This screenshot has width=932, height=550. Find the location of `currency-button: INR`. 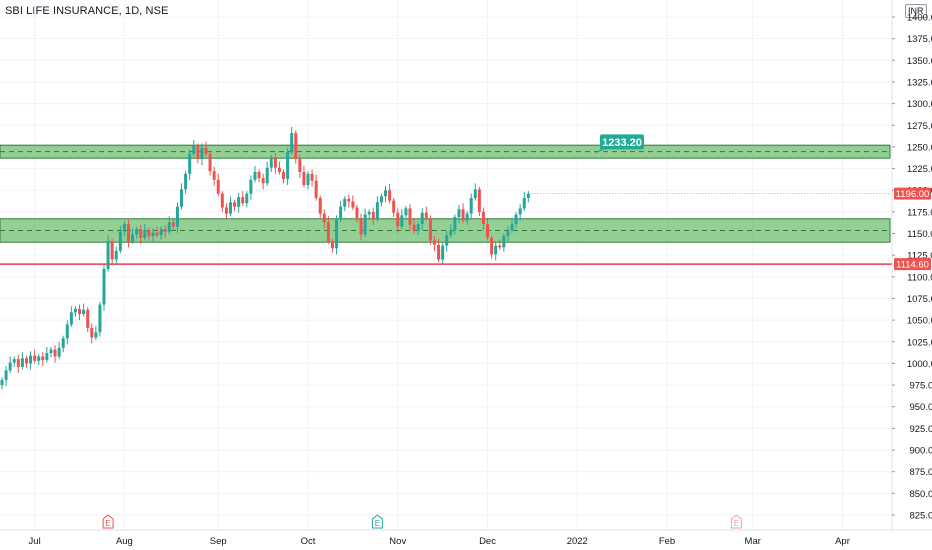

currency-button: INR is located at coordinates (916, 11).